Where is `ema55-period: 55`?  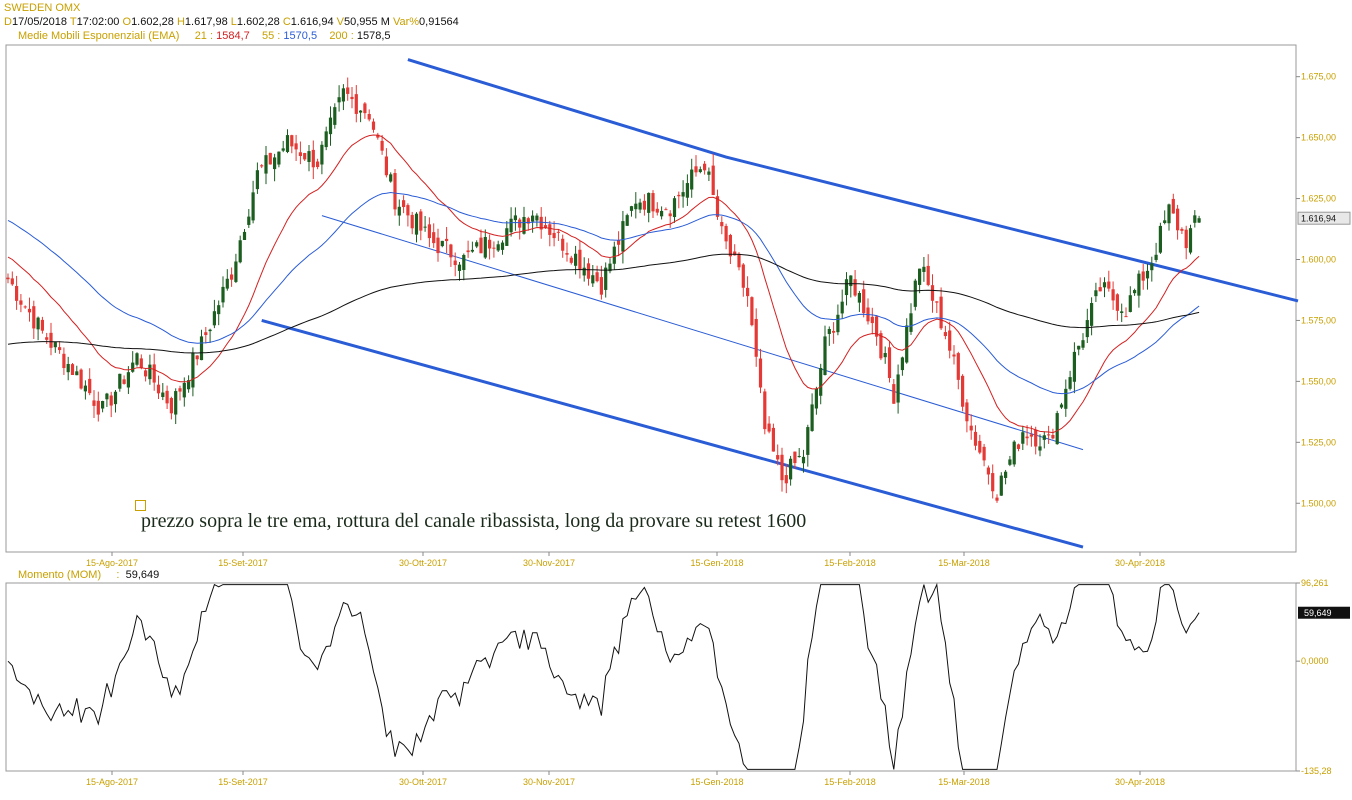
ema55-period: 55 is located at coordinates (268, 36).